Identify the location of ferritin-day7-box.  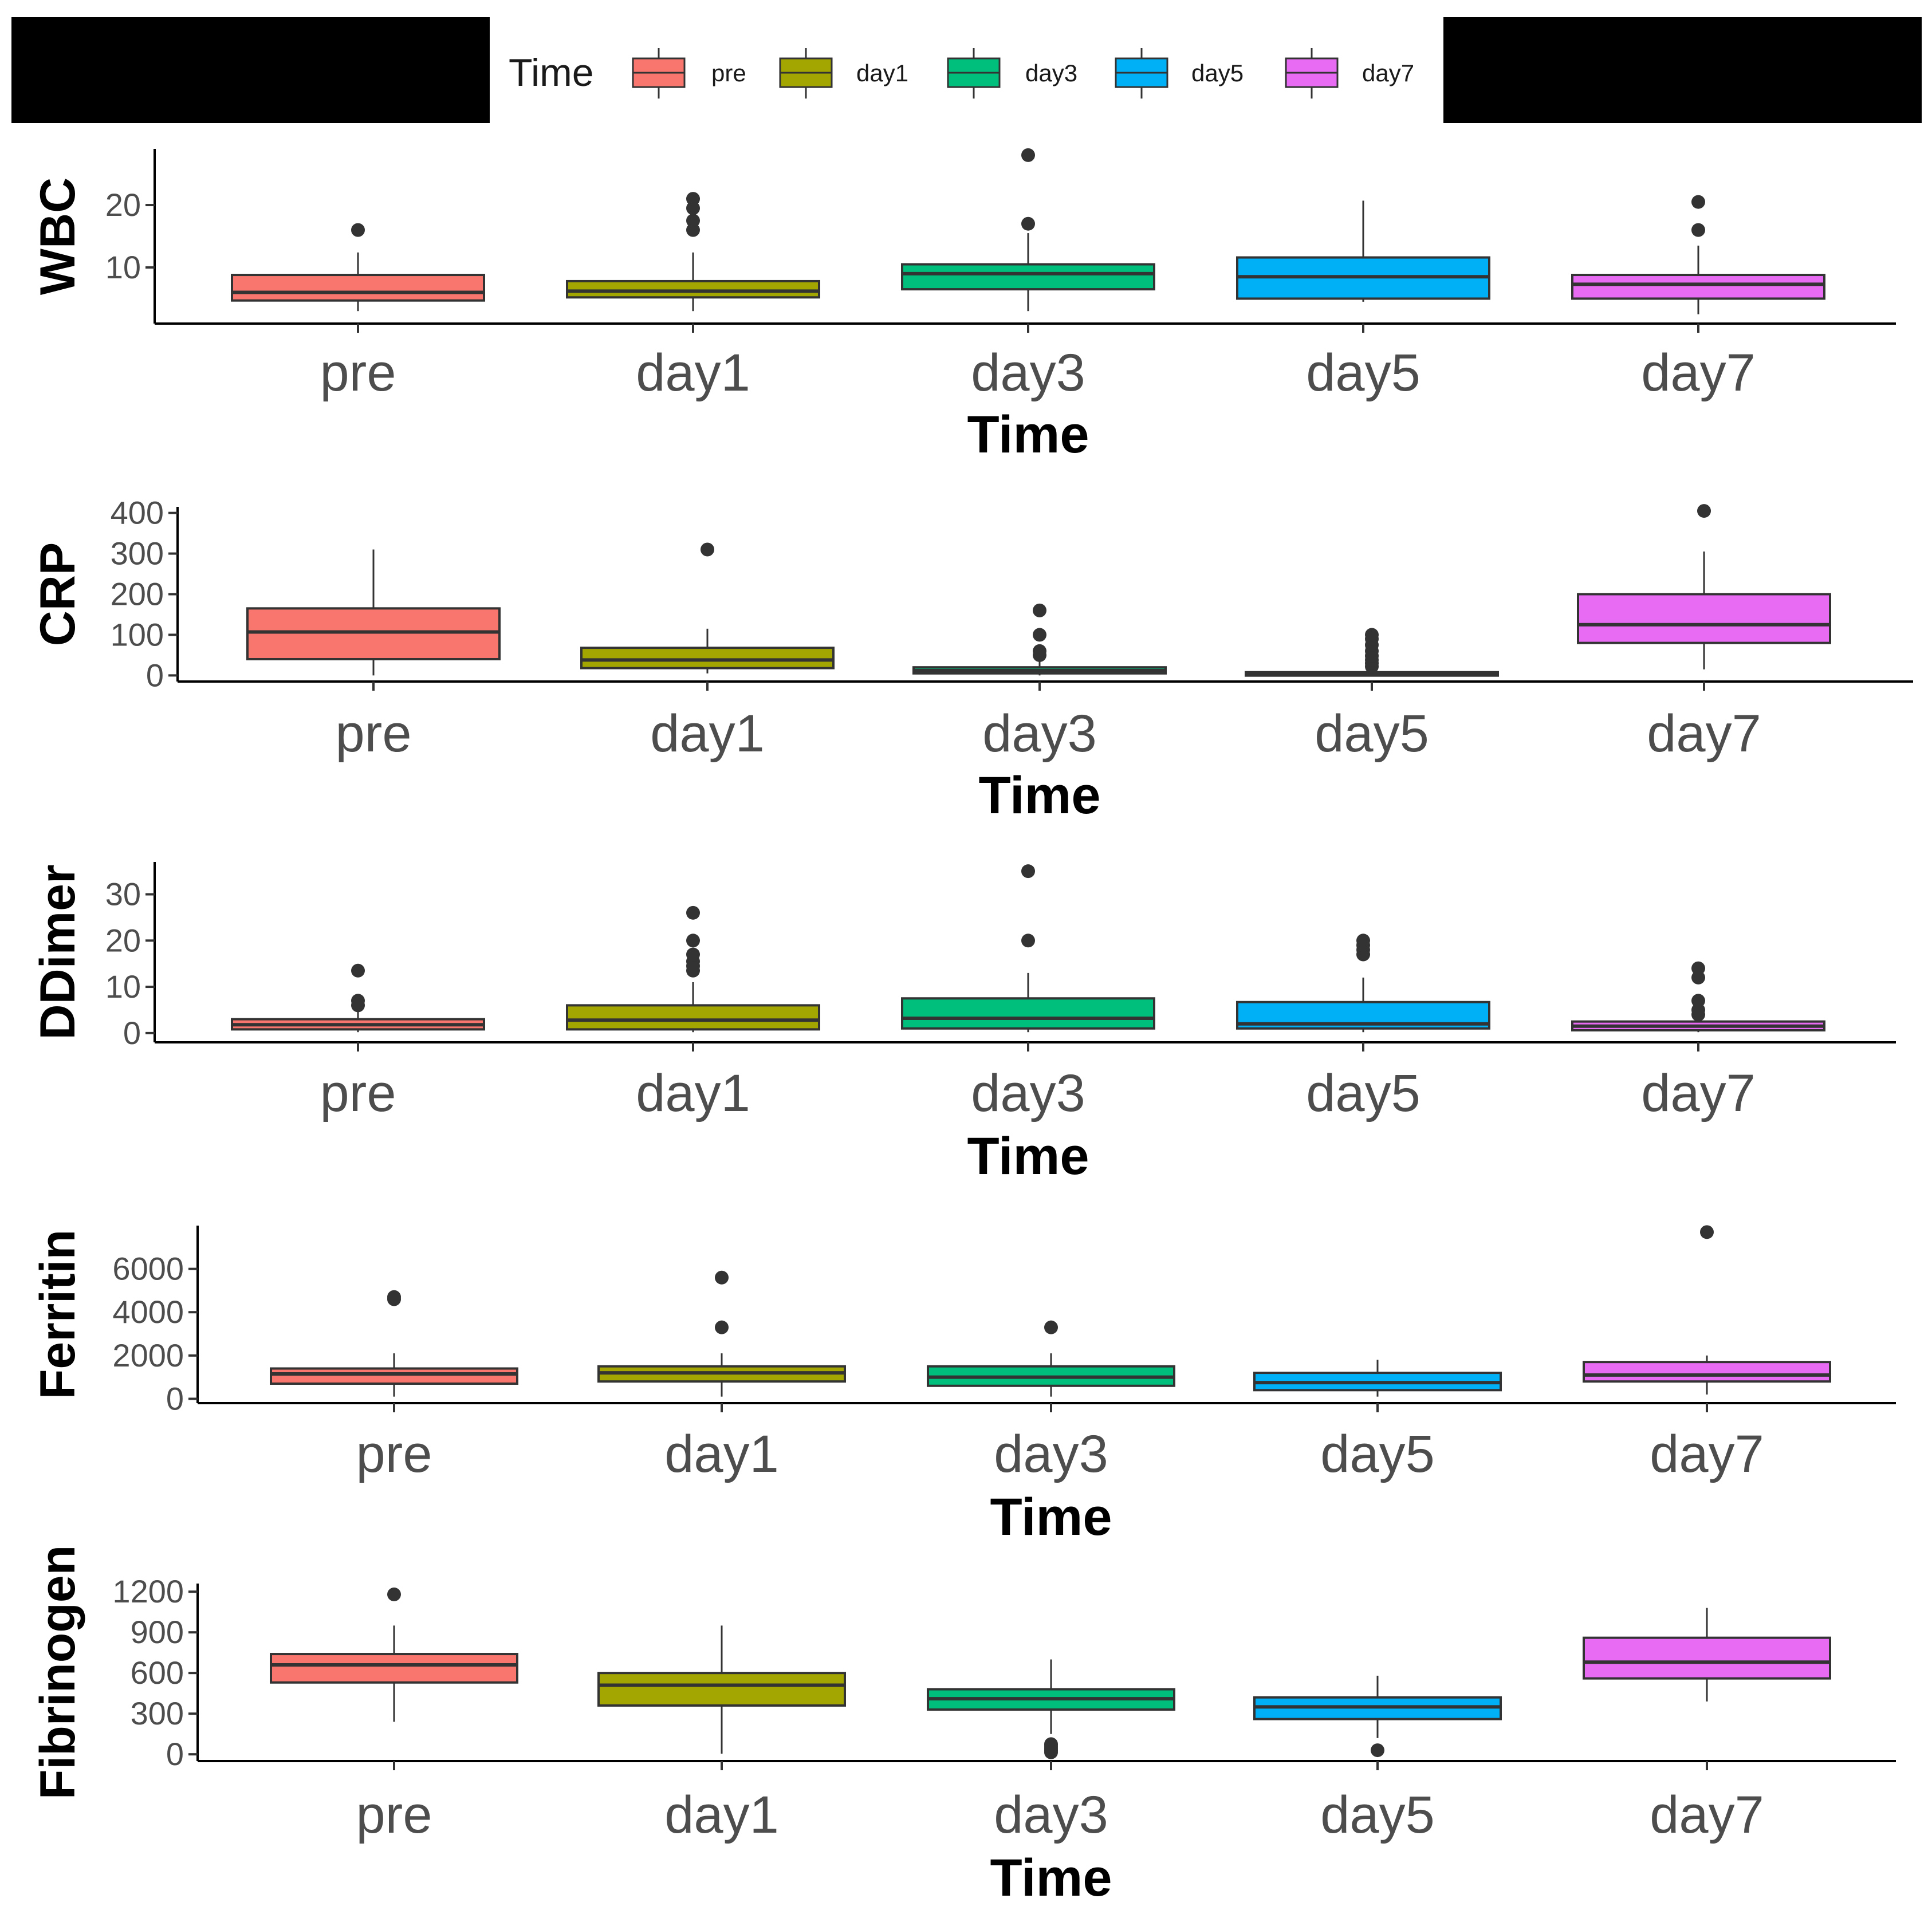
(1707, 1372).